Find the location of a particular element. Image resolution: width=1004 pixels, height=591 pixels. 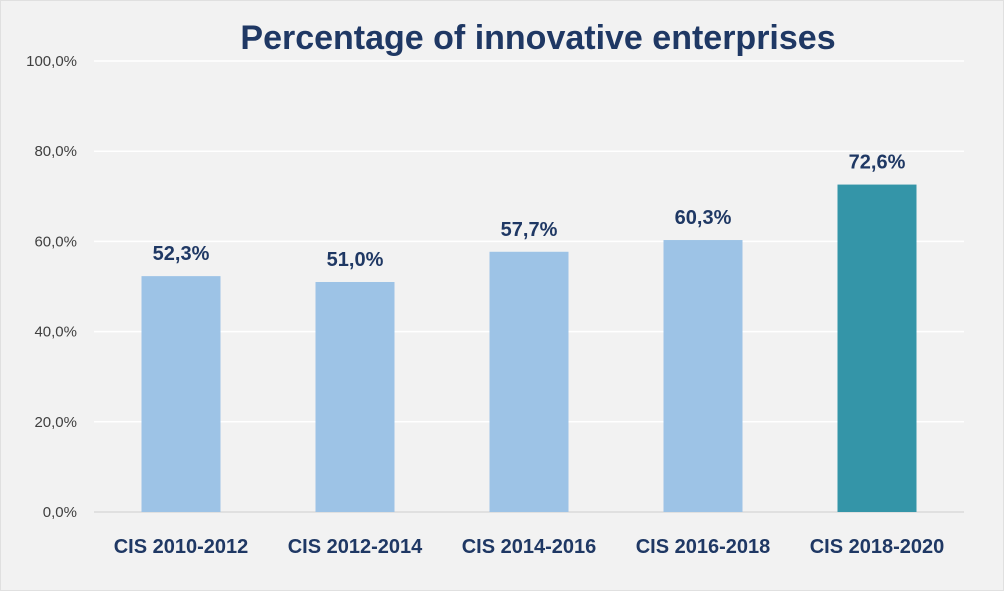

y-tick-label: 60,0% is located at coordinates (55, 241).